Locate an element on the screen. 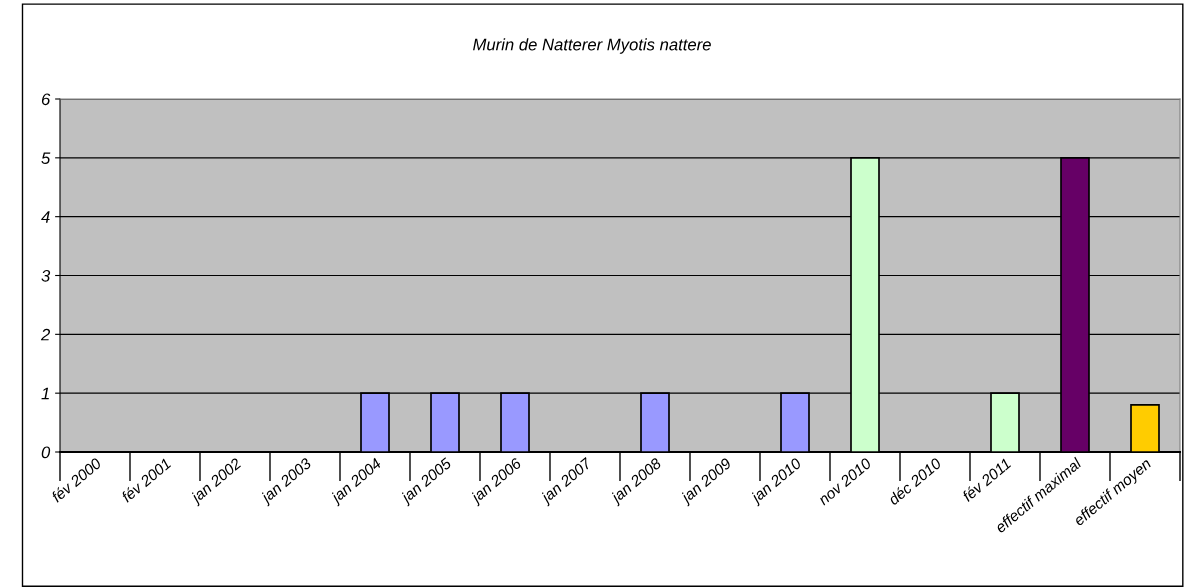  y-tick-label: 4 is located at coordinates (45, 217).